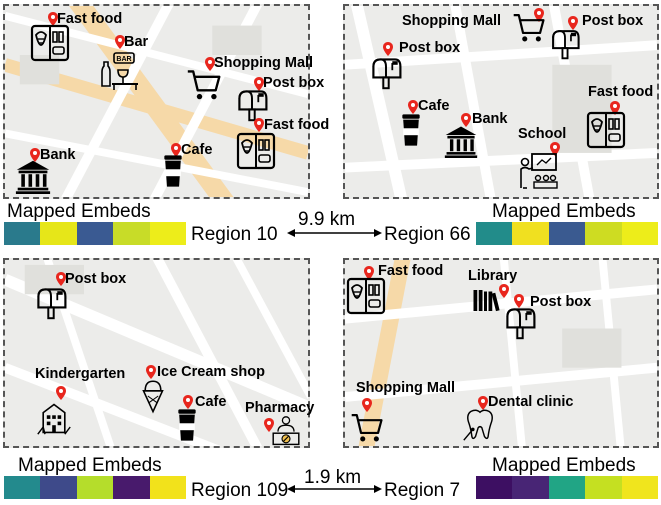  I want to click on region-label: Region 7, so click(422, 490).